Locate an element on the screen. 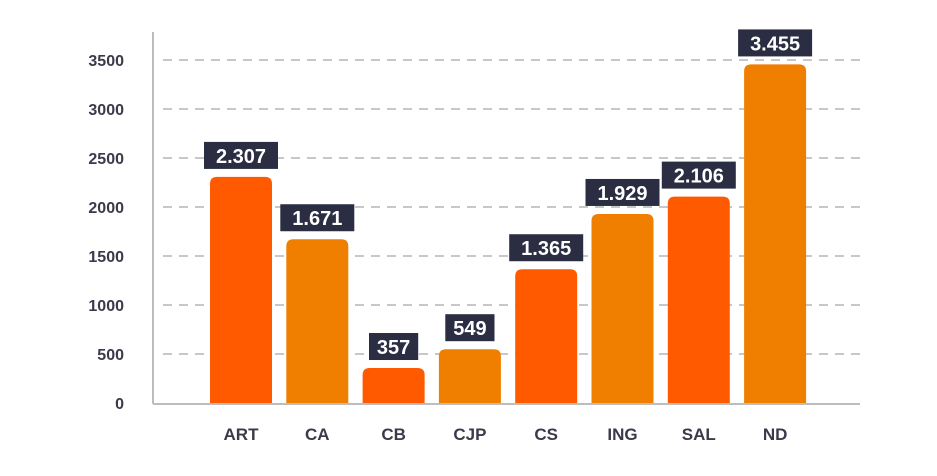 This screenshot has height=476, width=937. y-tick-label: 3000 is located at coordinates (106, 110).